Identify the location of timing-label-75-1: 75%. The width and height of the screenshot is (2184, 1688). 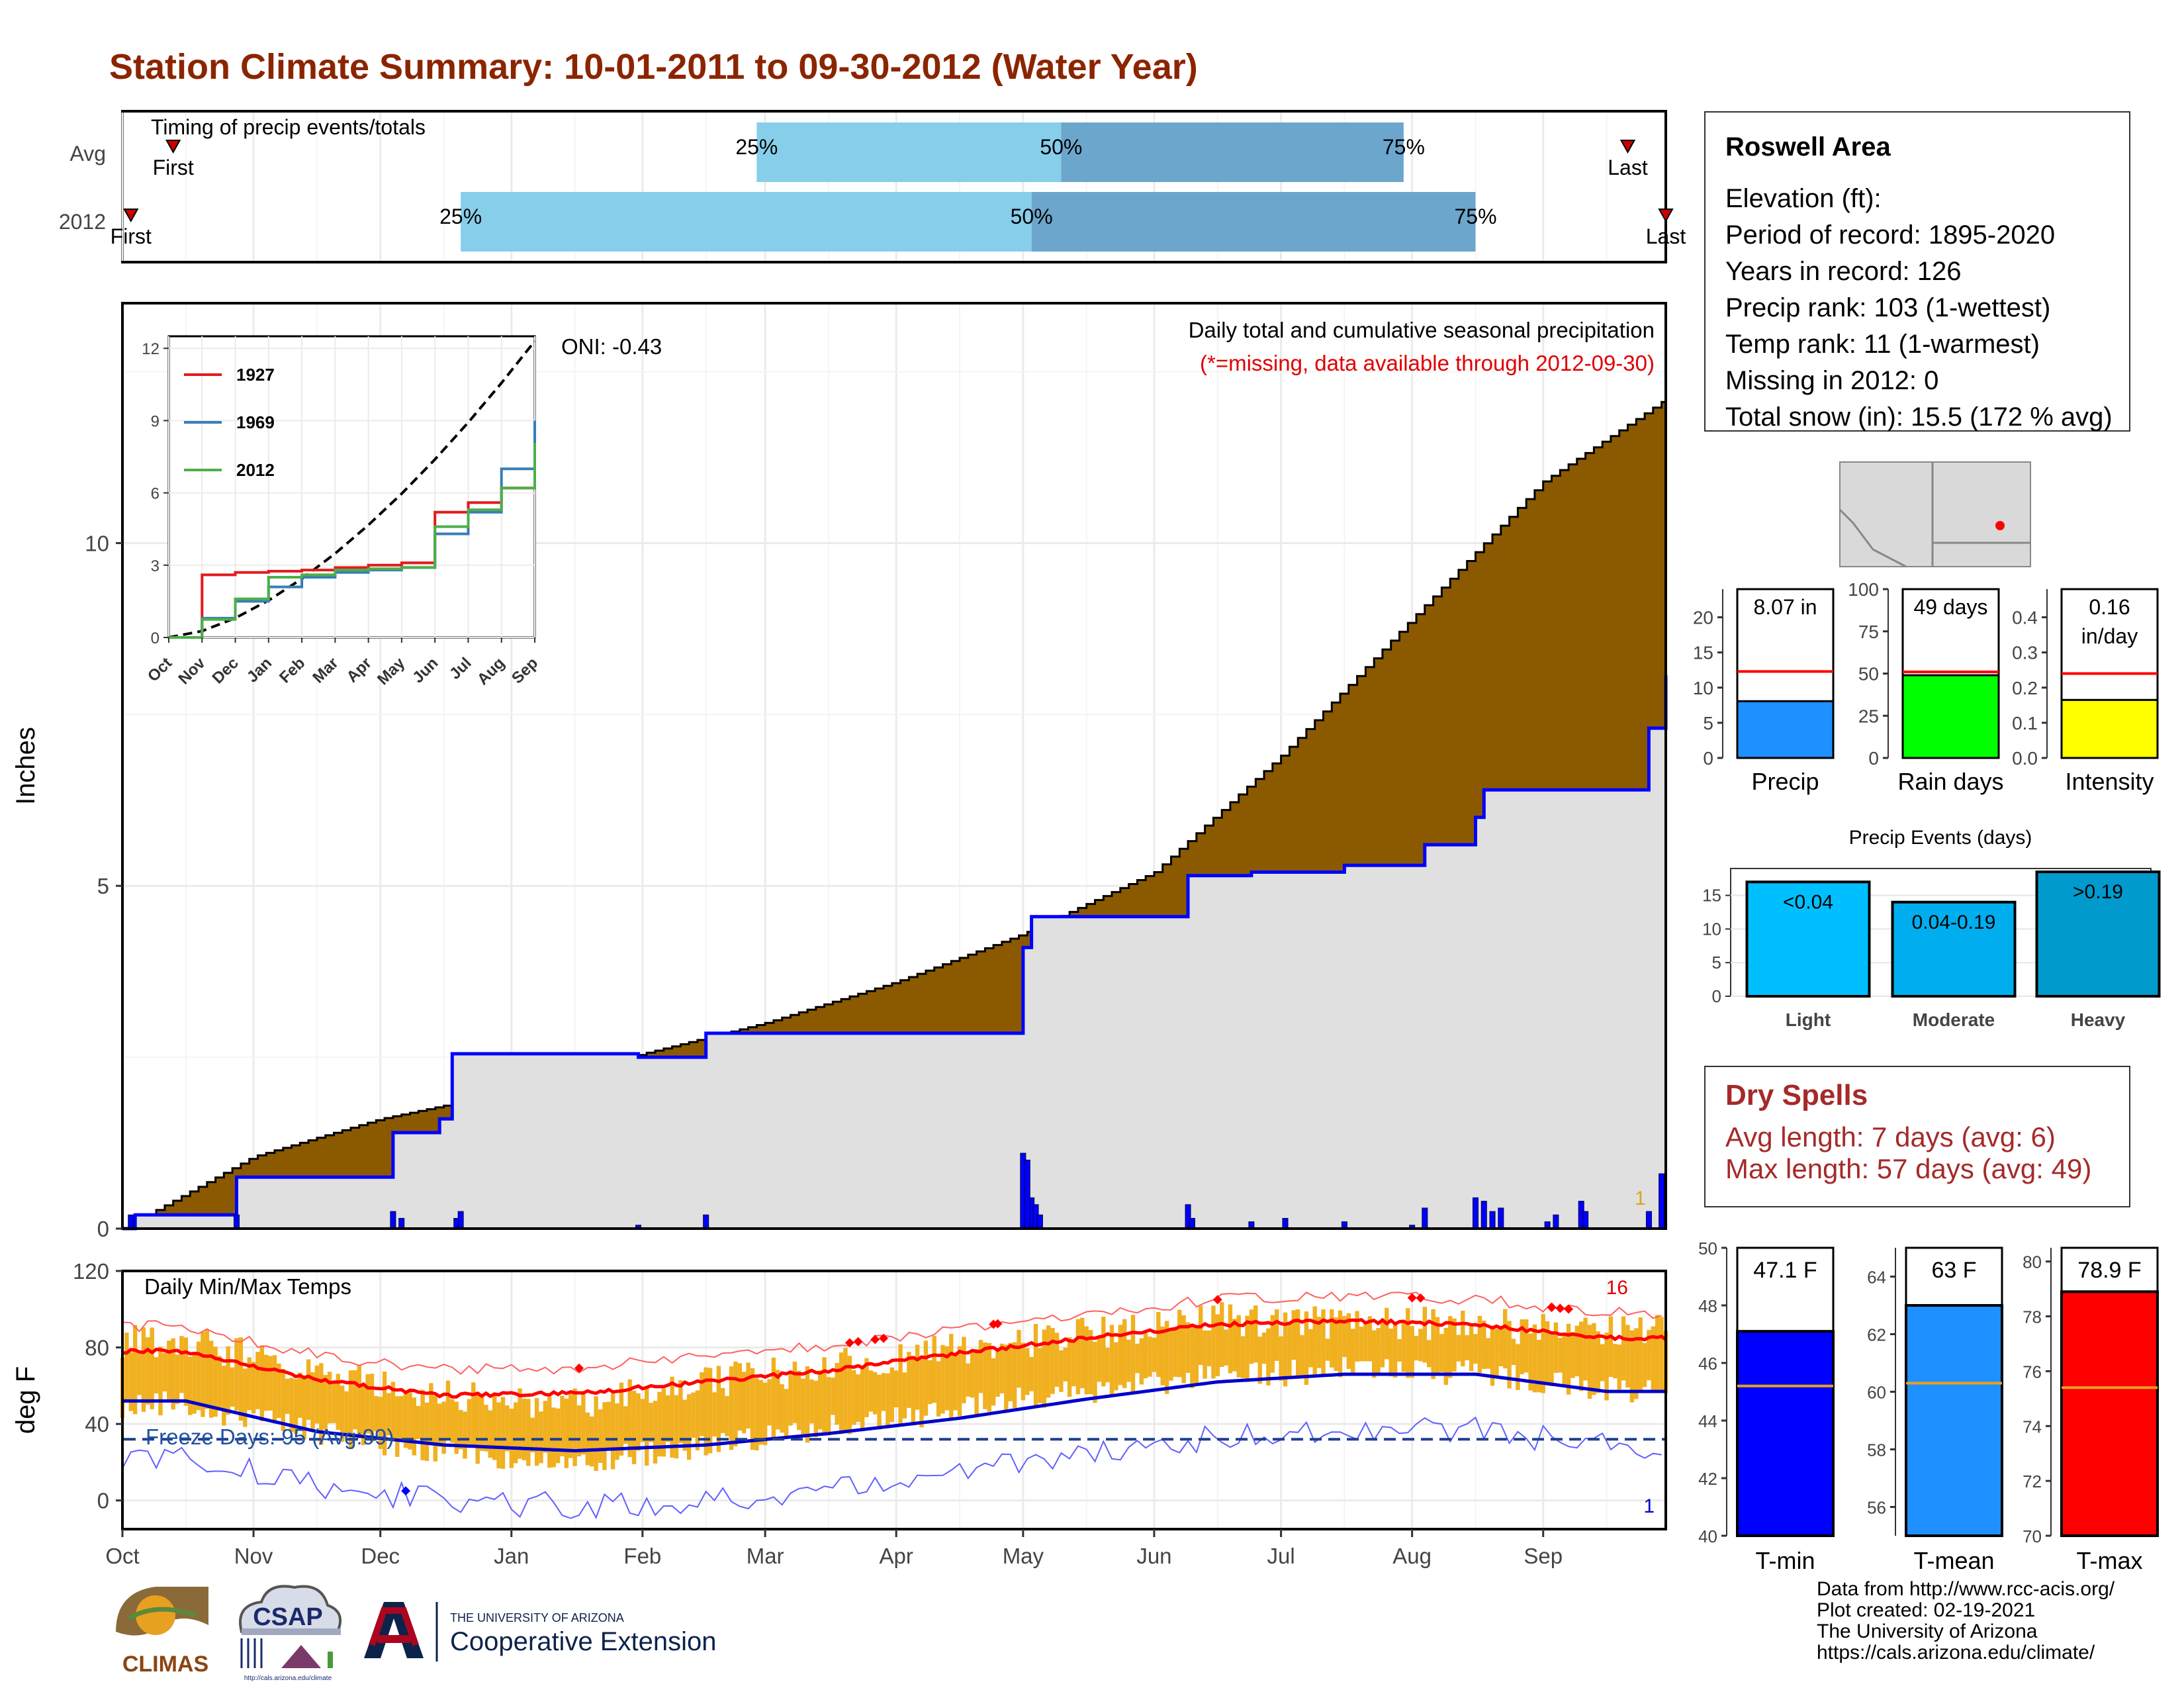
(1475, 216).